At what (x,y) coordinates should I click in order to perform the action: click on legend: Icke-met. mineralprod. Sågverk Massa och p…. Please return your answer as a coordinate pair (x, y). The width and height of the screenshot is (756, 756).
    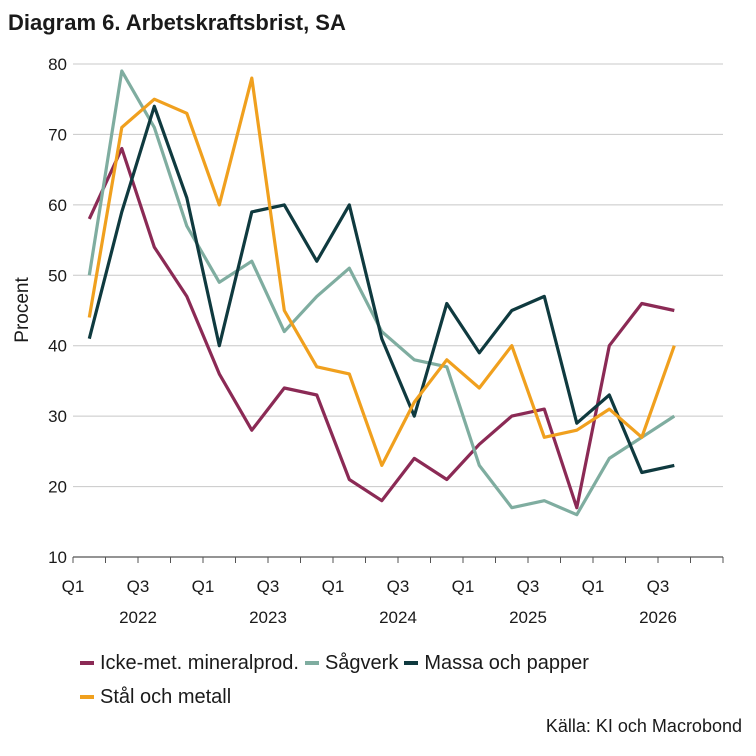
    Looking at the image, I should click on (400, 680).